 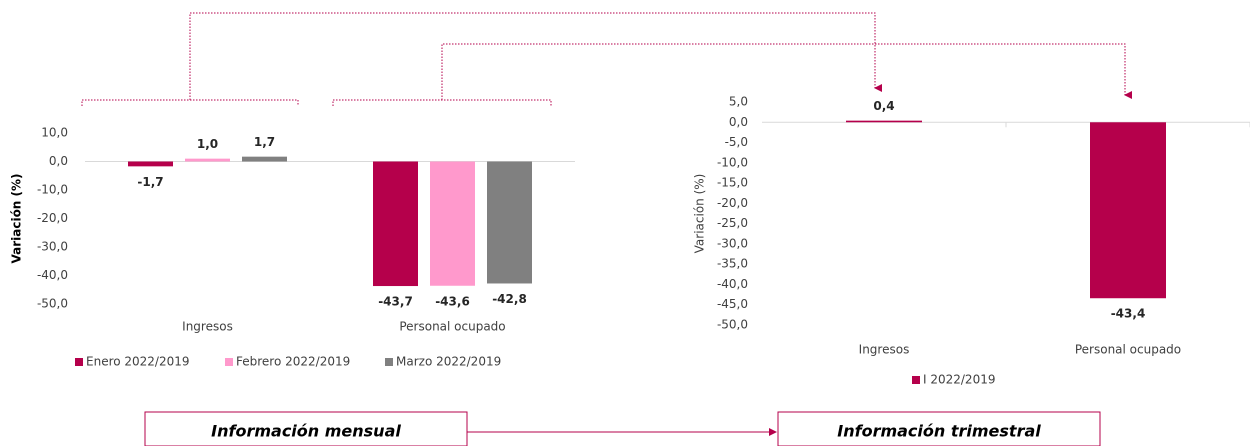 I want to click on data-label: 0,4, so click(x=883, y=106).